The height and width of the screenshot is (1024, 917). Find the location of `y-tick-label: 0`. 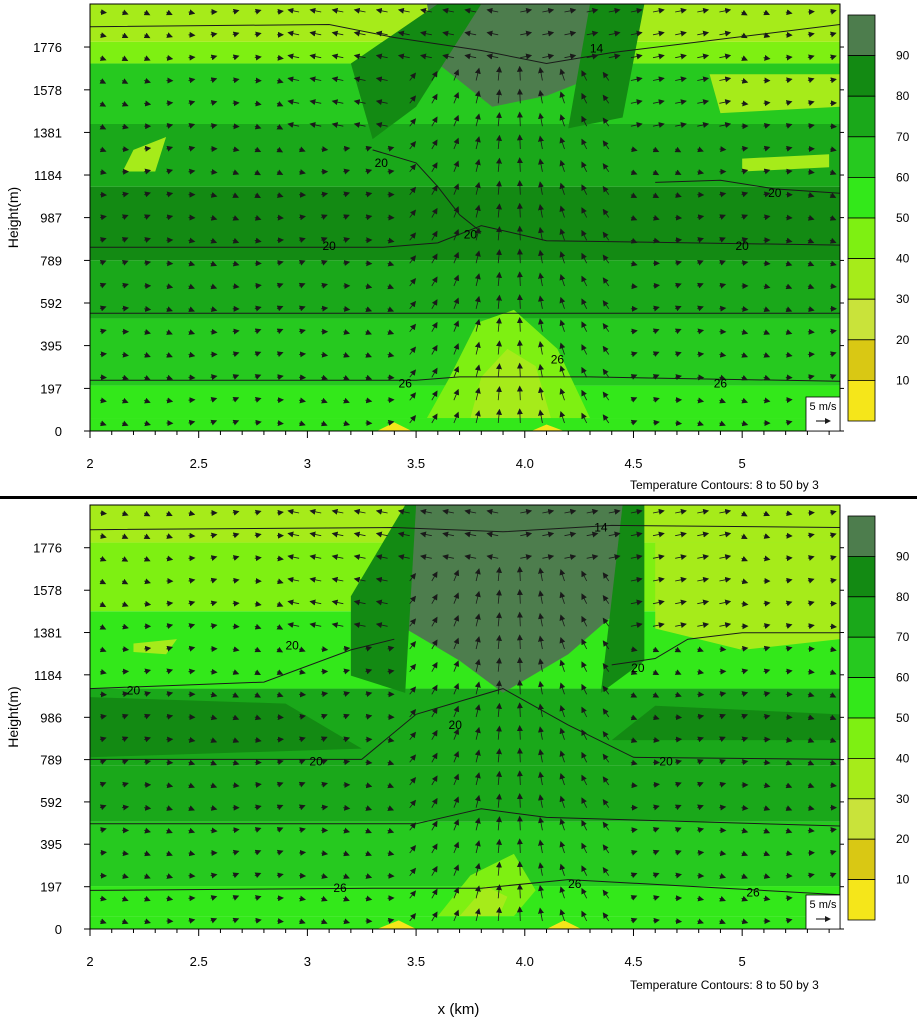

y-tick-label: 0 is located at coordinates (58, 431).